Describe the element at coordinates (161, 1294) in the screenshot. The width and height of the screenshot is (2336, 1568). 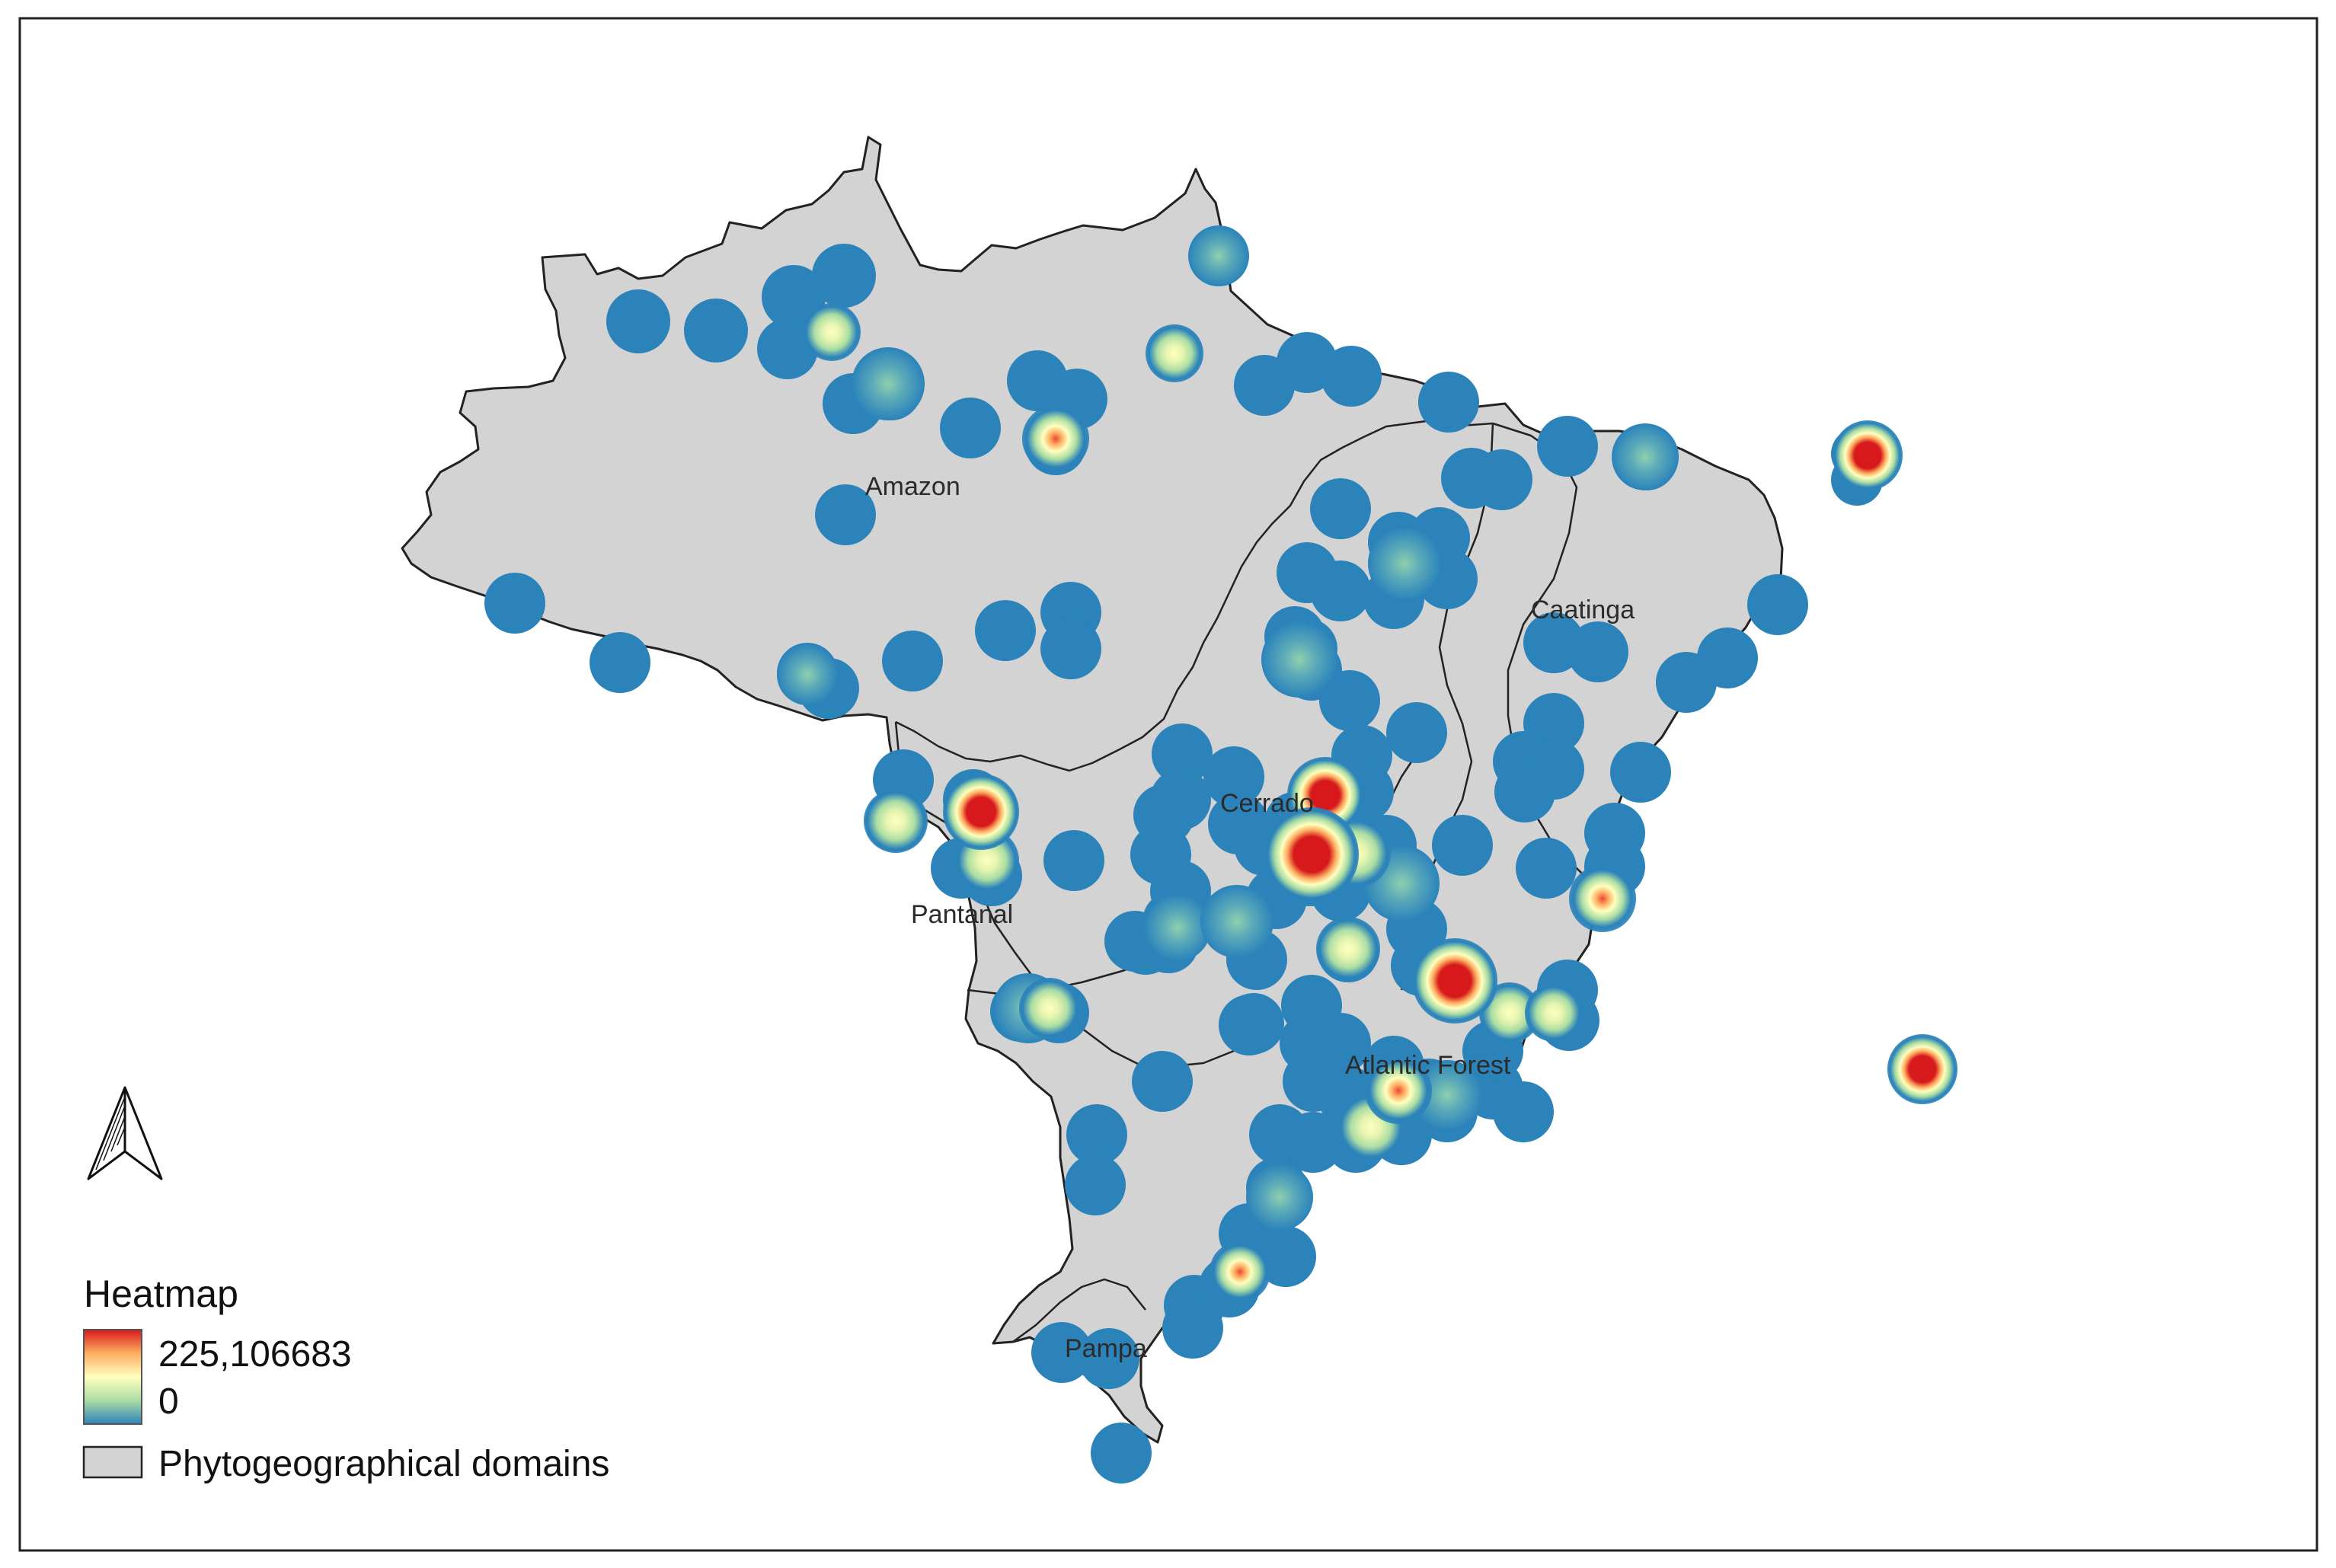
I see `legend-title: Heatmap` at that location.